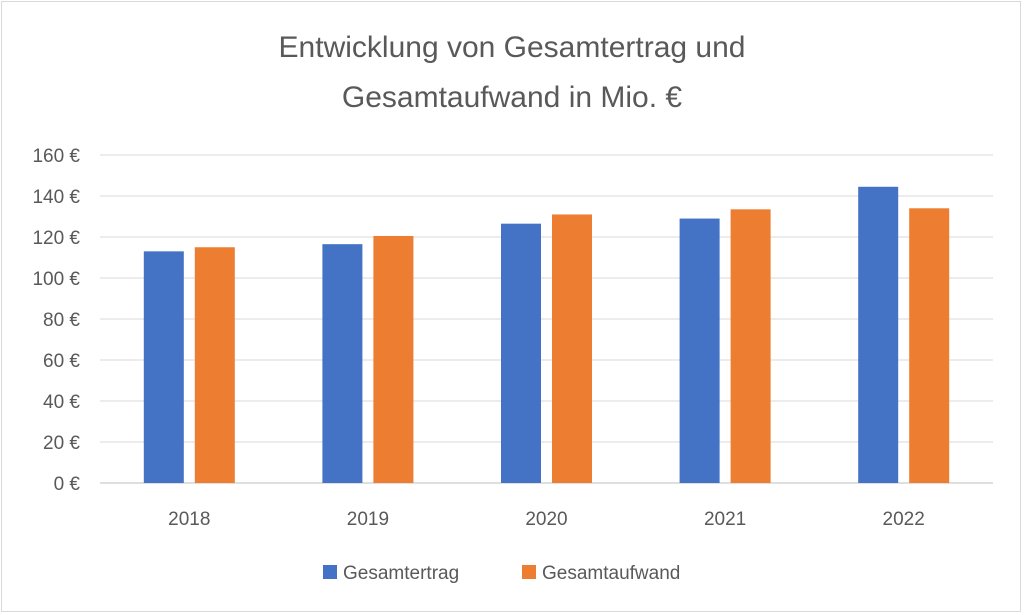 The image size is (1024, 615). What do you see at coordinates (61, 361) in the screenshot?
I see `y-tick-label: 60 €` at bounding box center [61, 361].